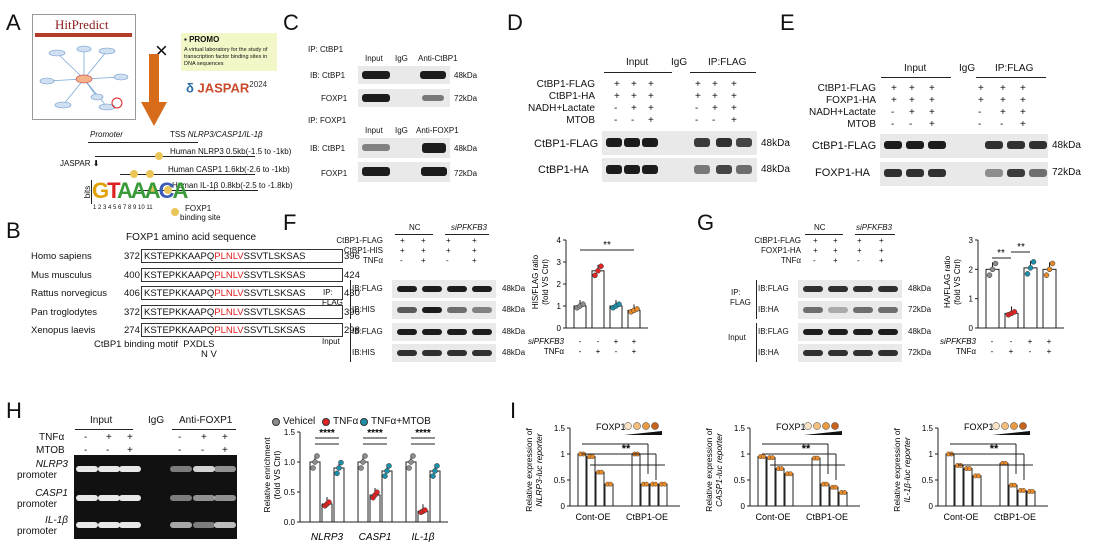  What do you see at coordinates (980, 112) in the screenshot?
I see `e-sign: -` at bounding box center [980, 112].